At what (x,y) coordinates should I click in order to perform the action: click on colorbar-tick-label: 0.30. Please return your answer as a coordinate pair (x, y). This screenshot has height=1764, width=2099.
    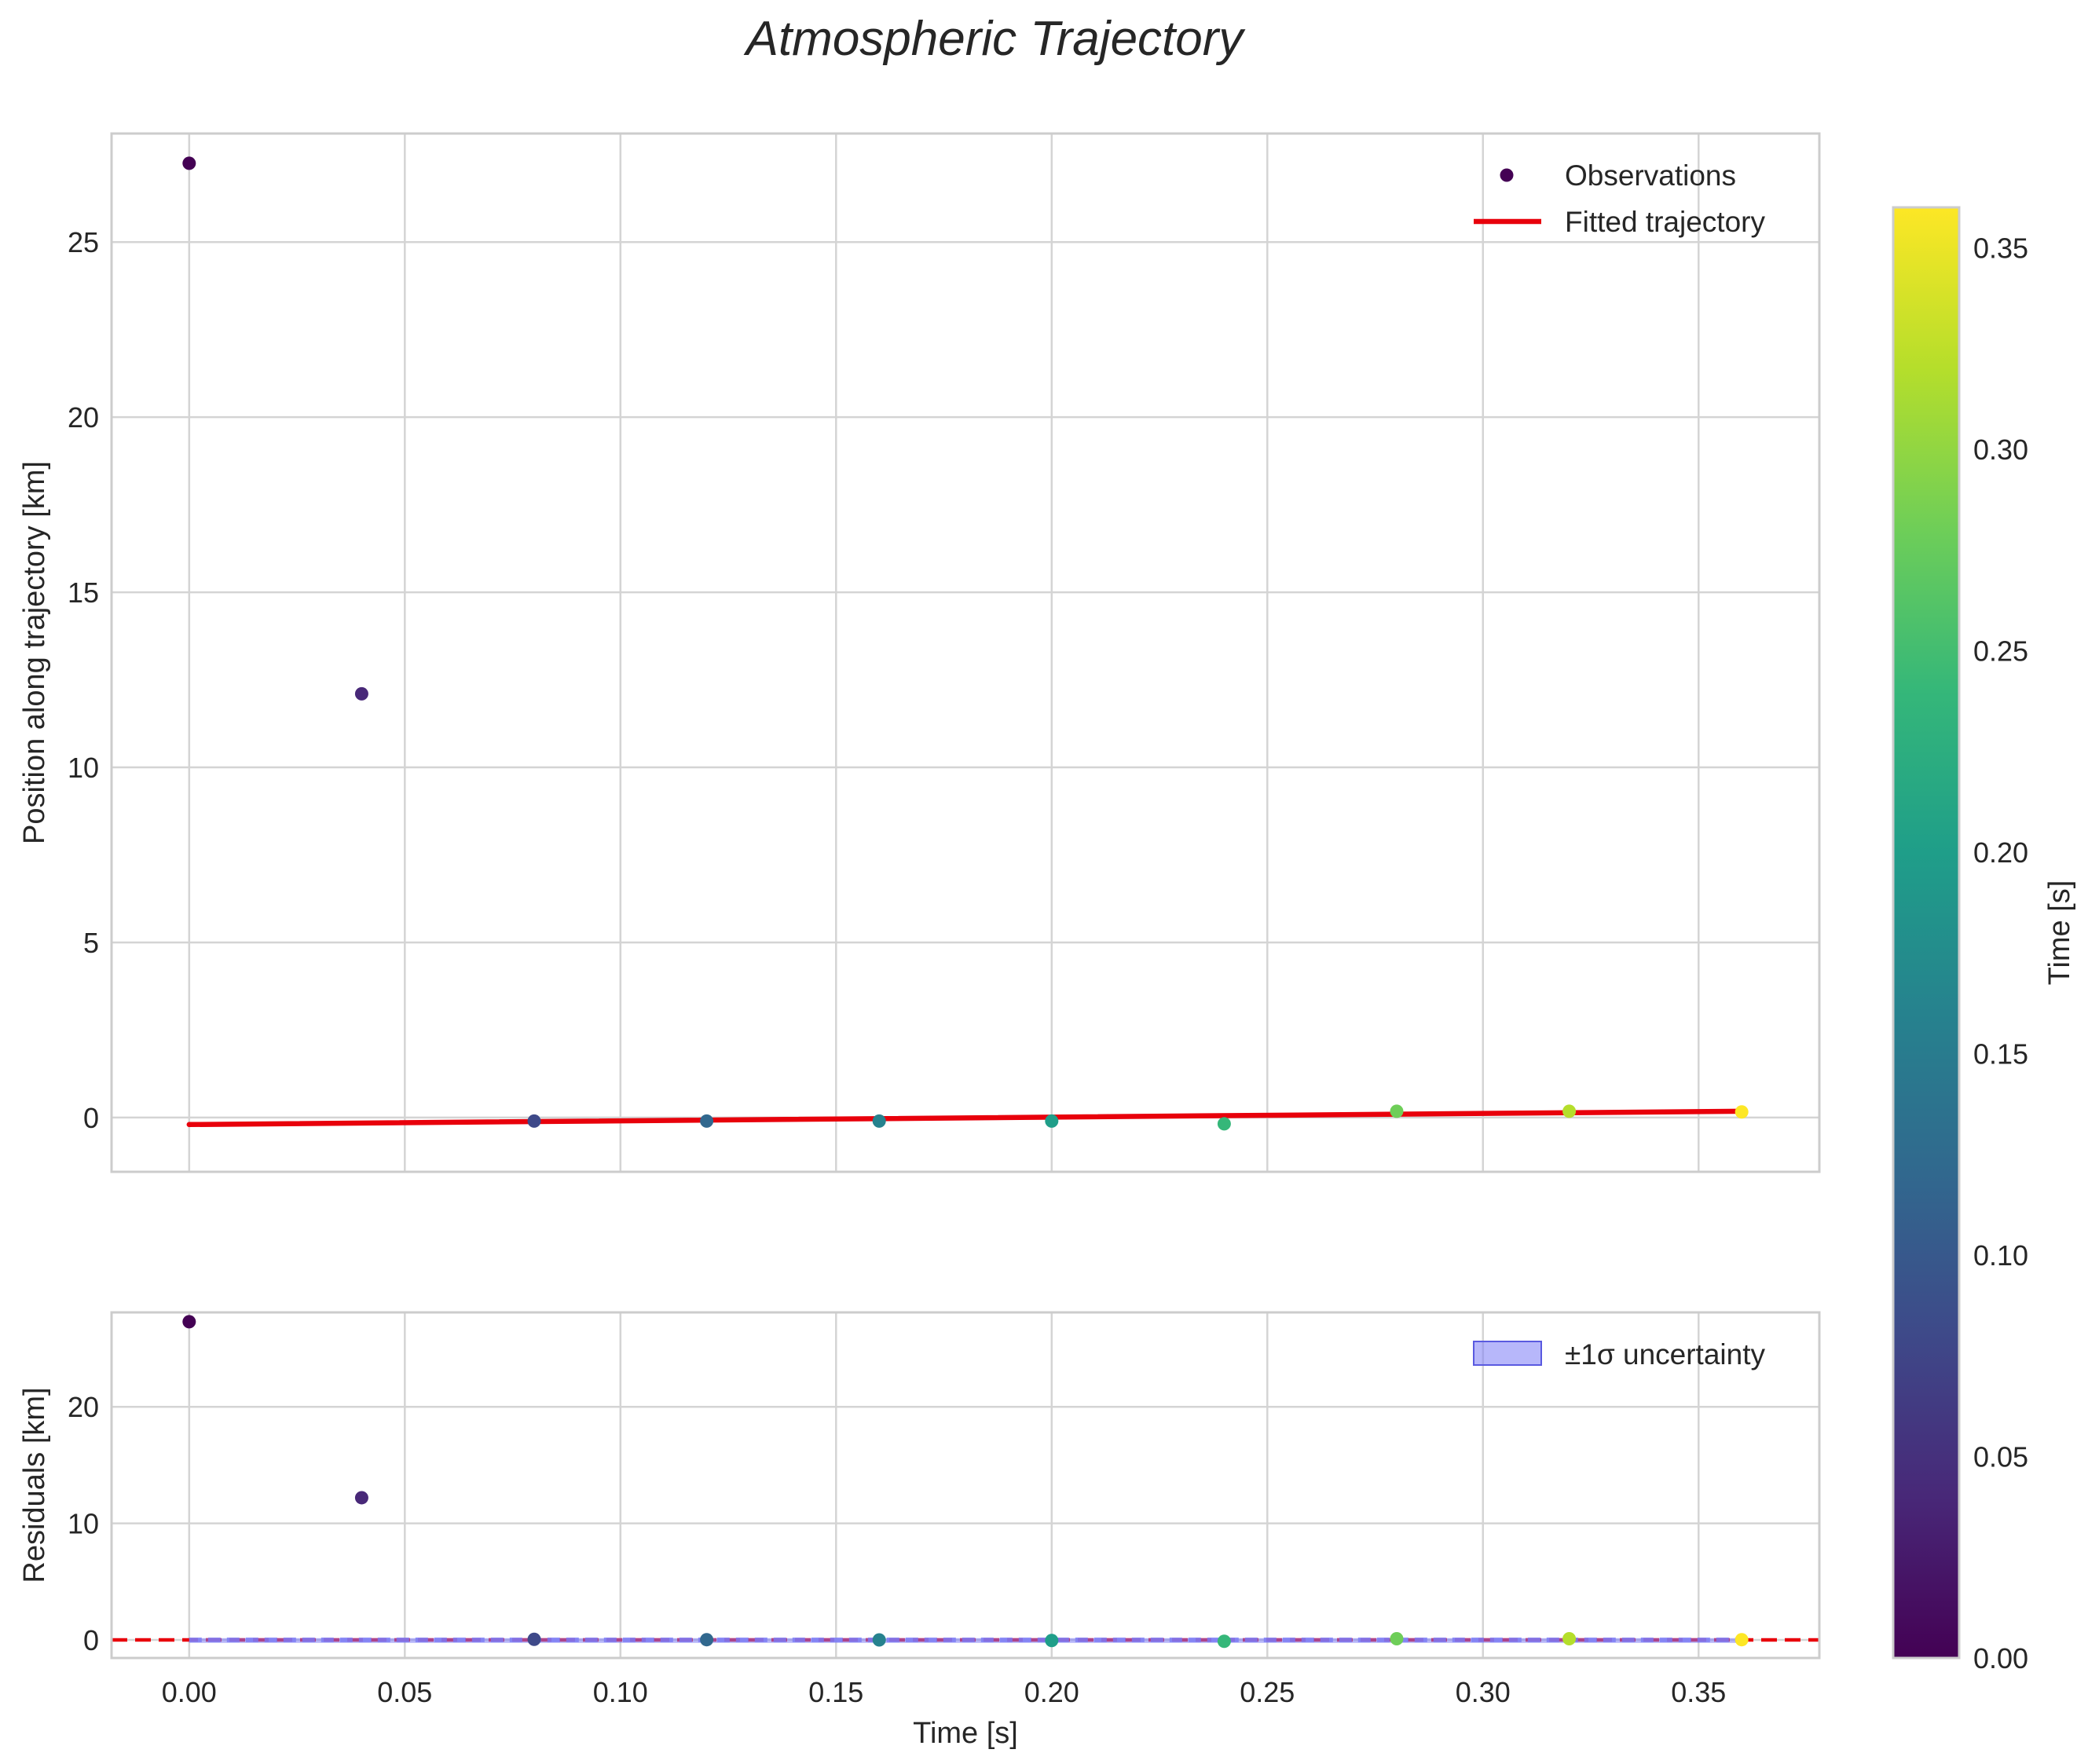
    Looking at the image, I should click on (2000, 450).